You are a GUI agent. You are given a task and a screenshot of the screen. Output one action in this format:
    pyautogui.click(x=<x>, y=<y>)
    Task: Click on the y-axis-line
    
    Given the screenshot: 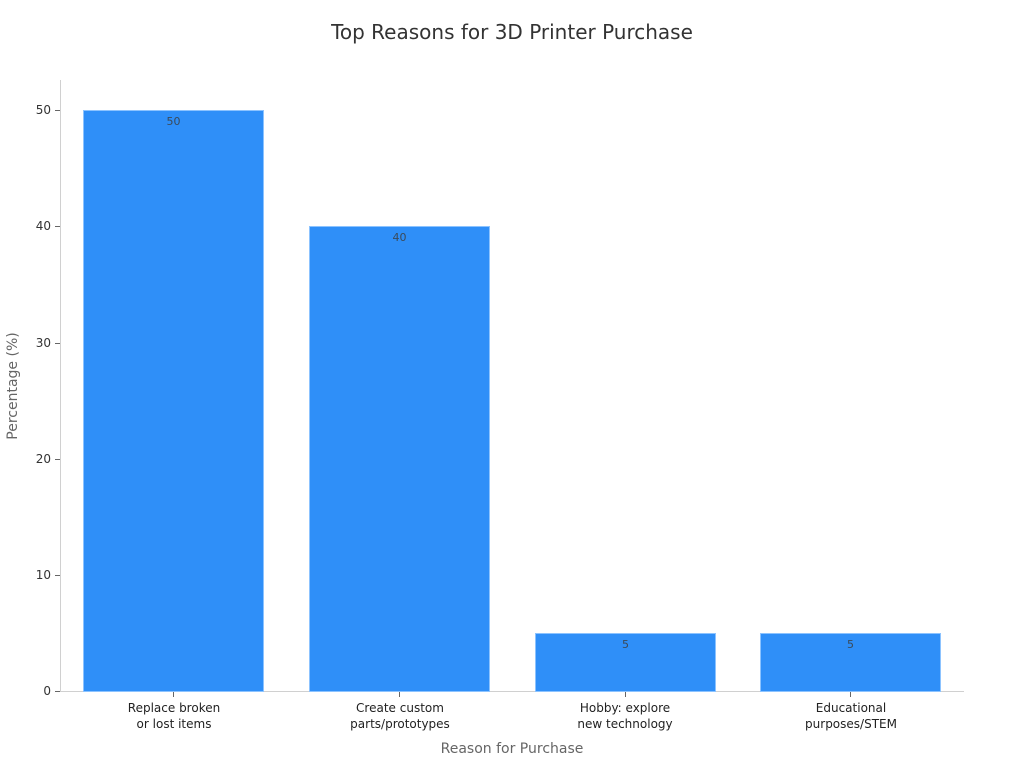 What is the action you would take?
    pyautogui.click(x=60, y=386)
    